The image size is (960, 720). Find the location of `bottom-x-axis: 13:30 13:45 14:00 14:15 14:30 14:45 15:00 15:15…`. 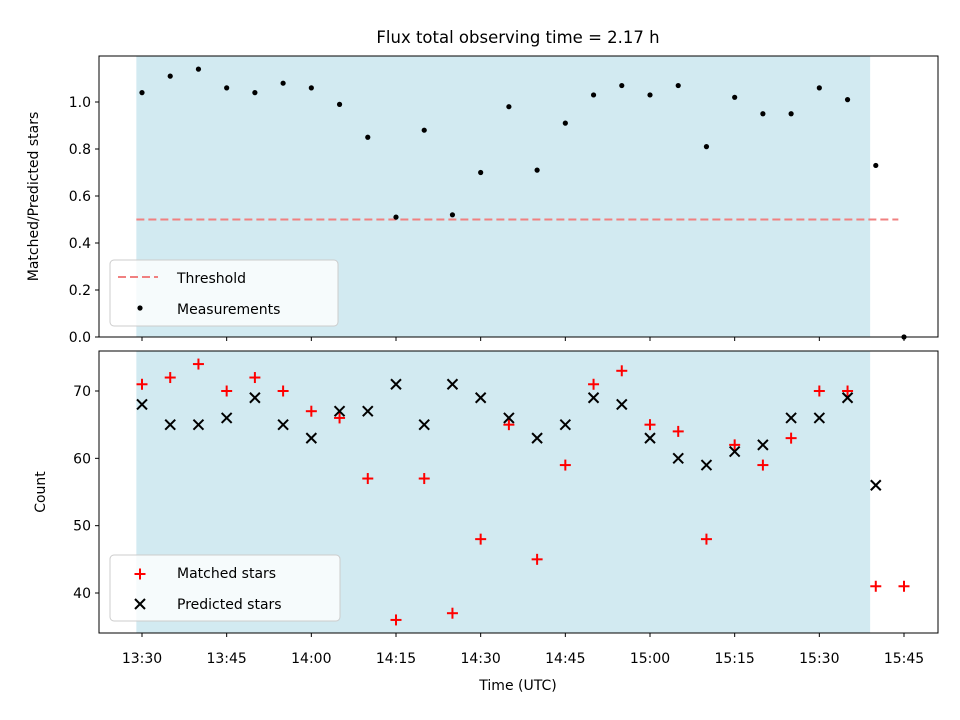

bottom-x-axis: 13:30 13:45 14:00 14:15 14:30 14:45 15:00 15:15… is located at coordinates (523, 650).